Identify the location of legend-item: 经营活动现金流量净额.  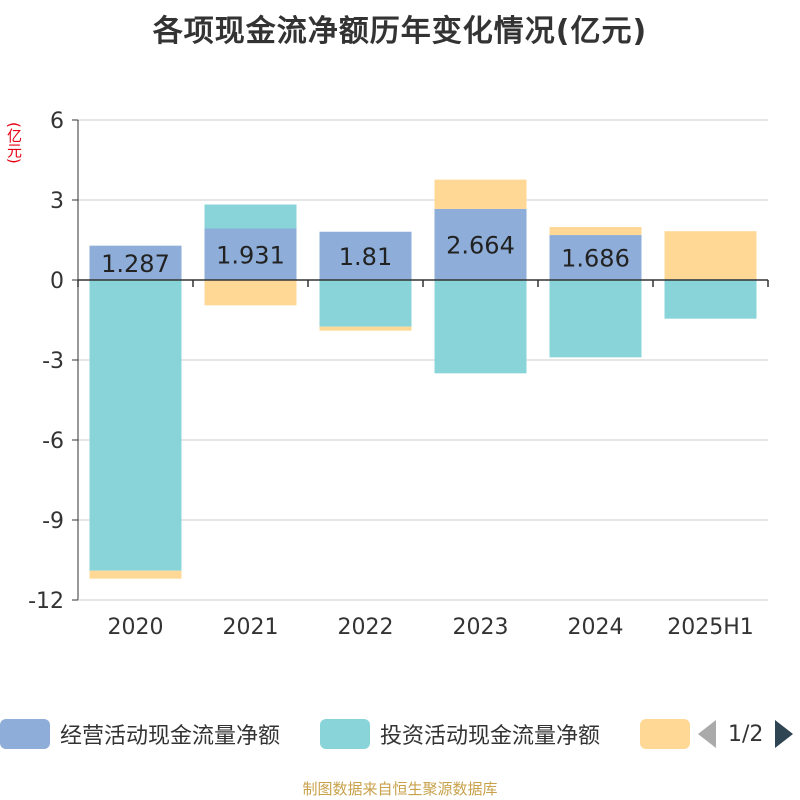
(140, 734).